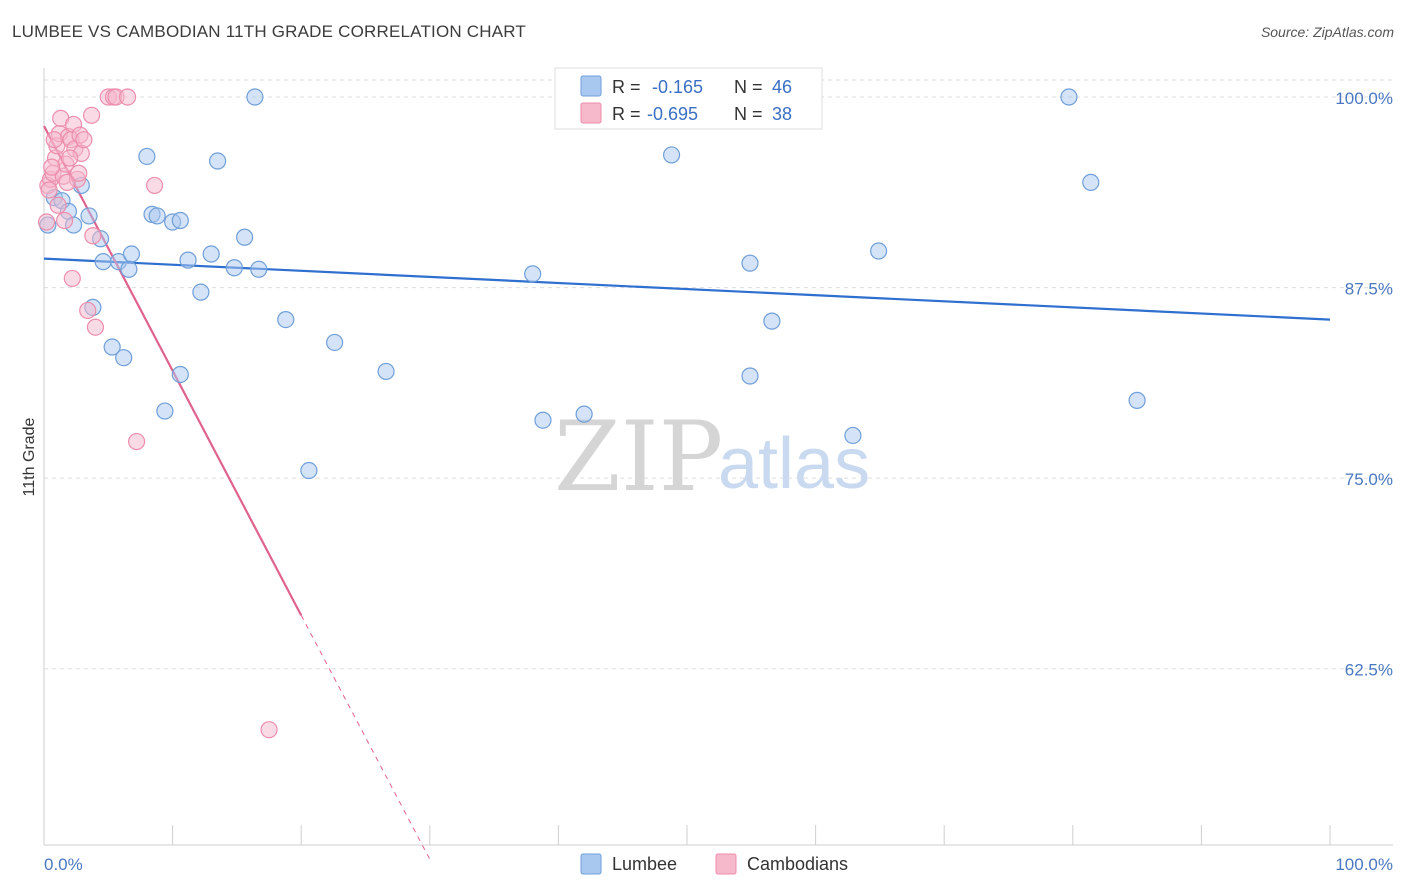  I want to click on y-tick-label-2: 75.0%, so click(1369, 479).